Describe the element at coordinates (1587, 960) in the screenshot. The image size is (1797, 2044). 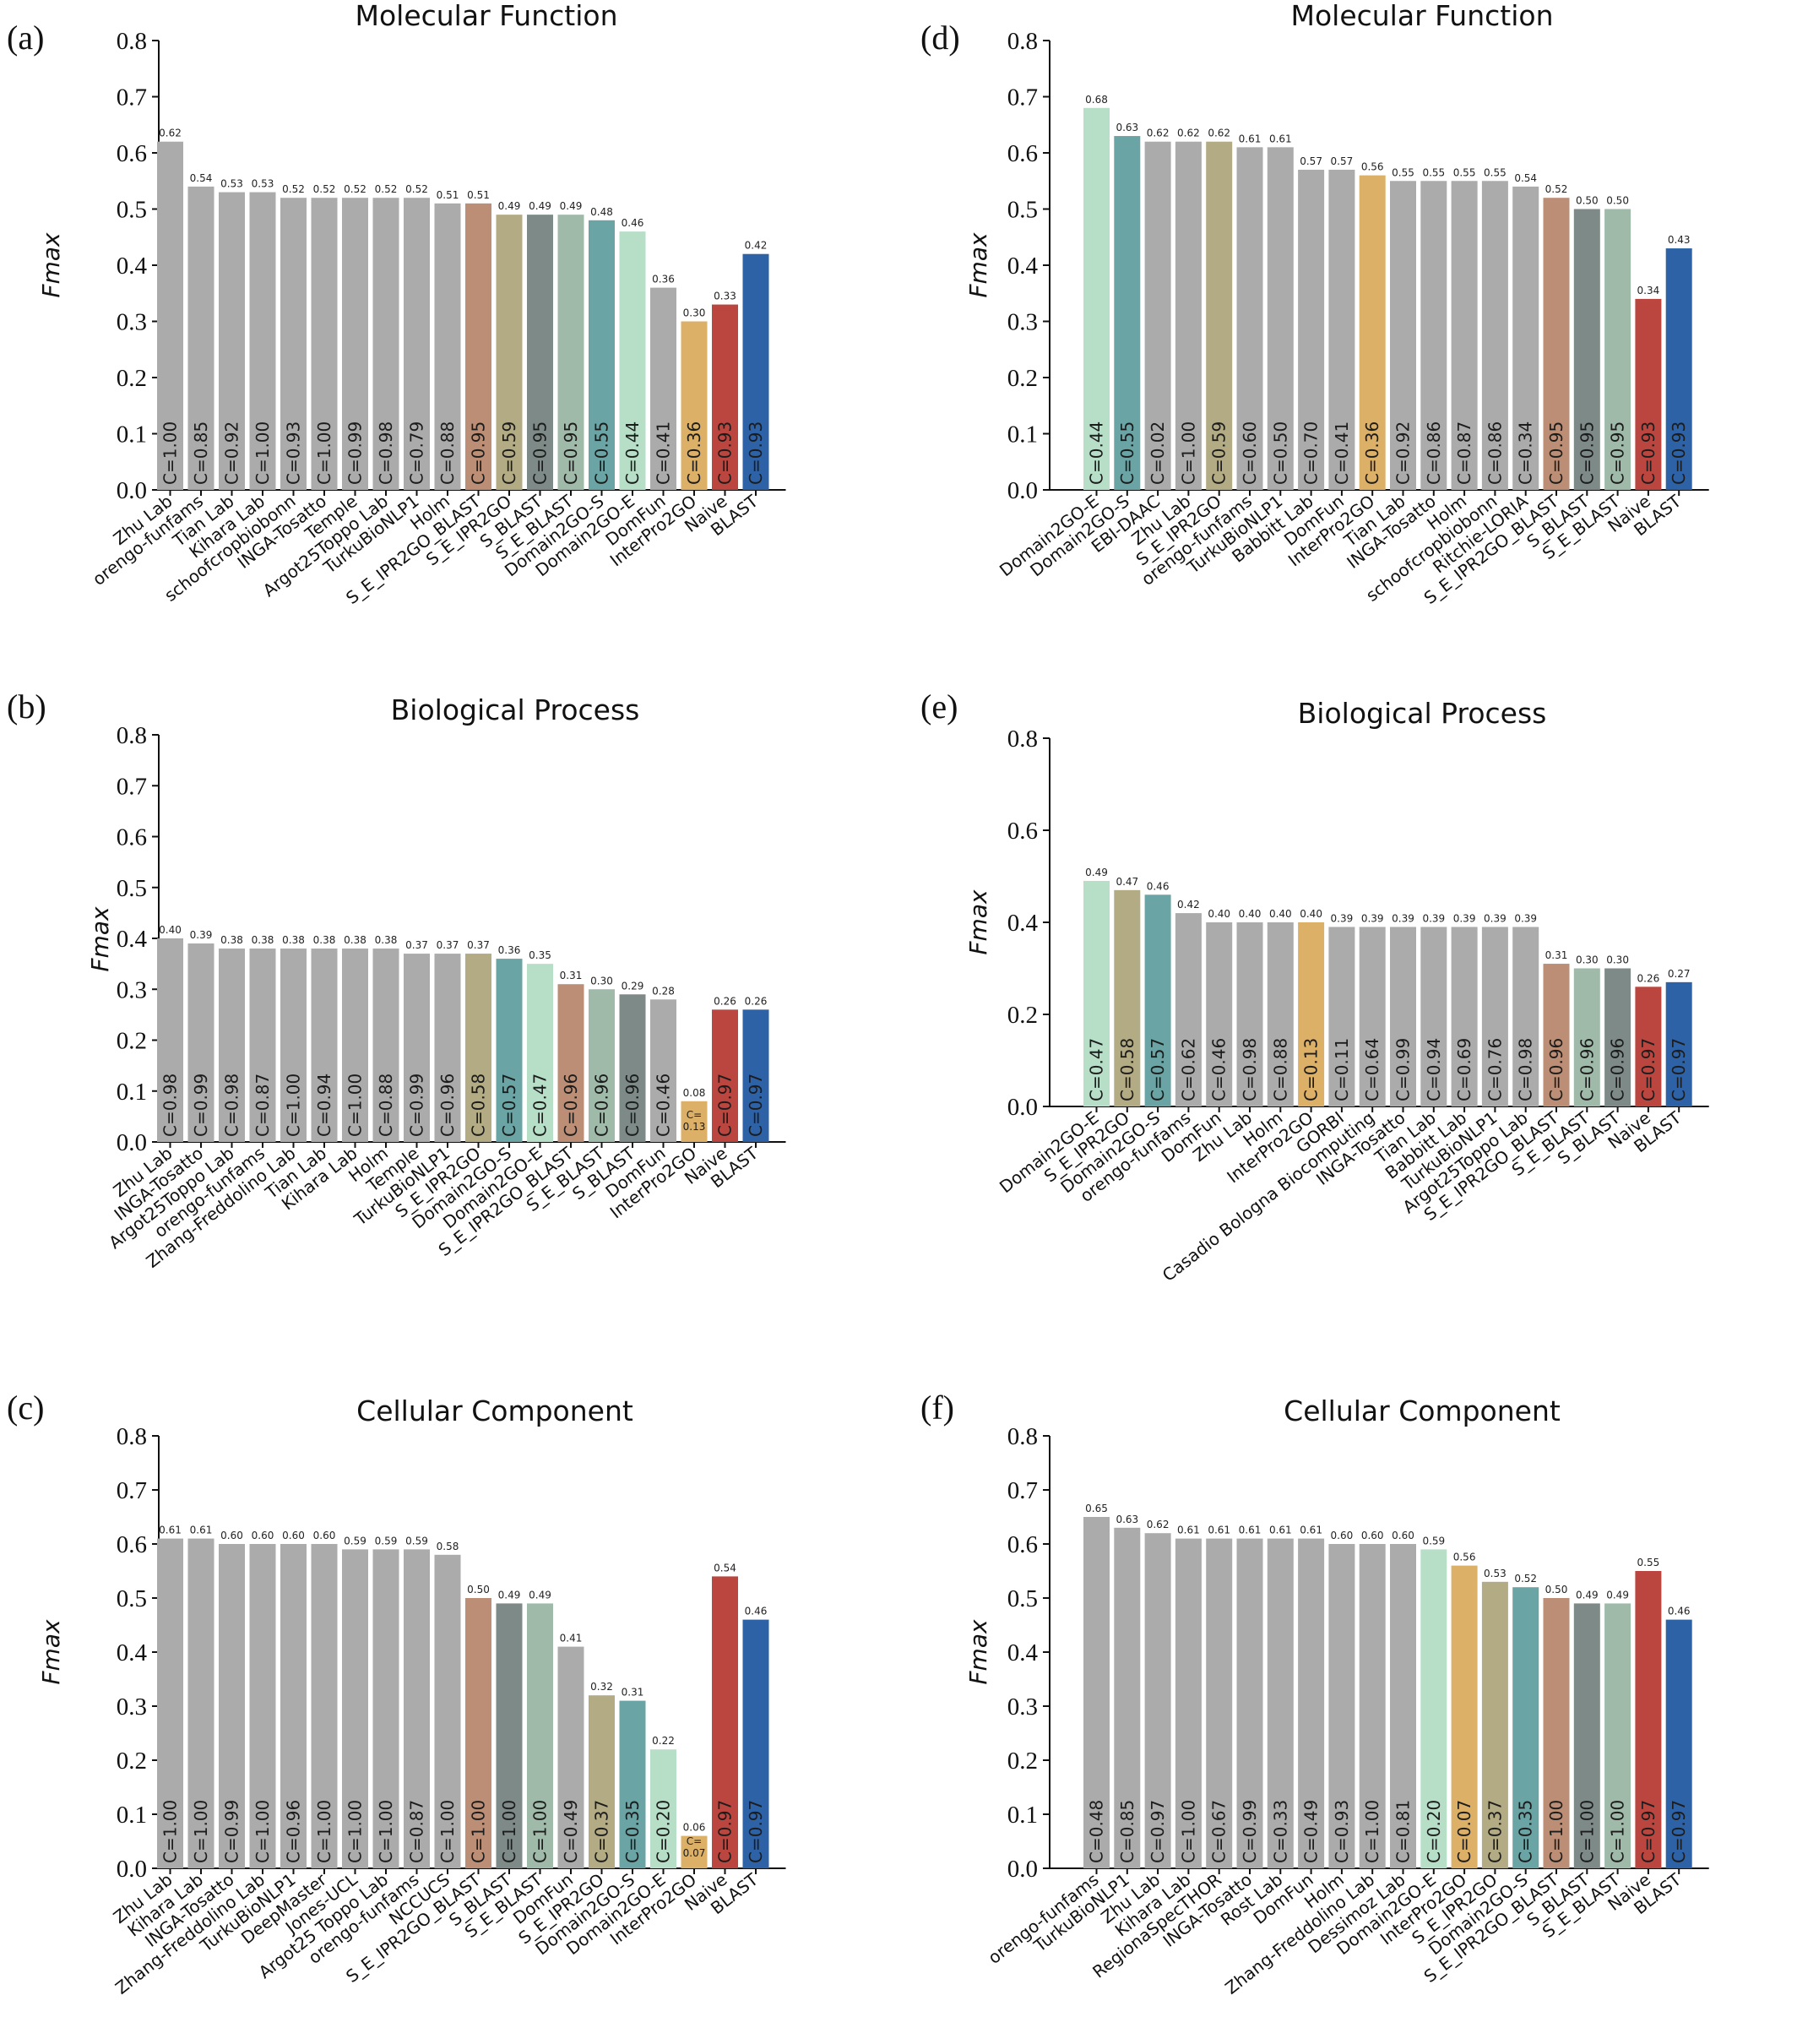
I see `bar-value-label: 0.30` at that location.